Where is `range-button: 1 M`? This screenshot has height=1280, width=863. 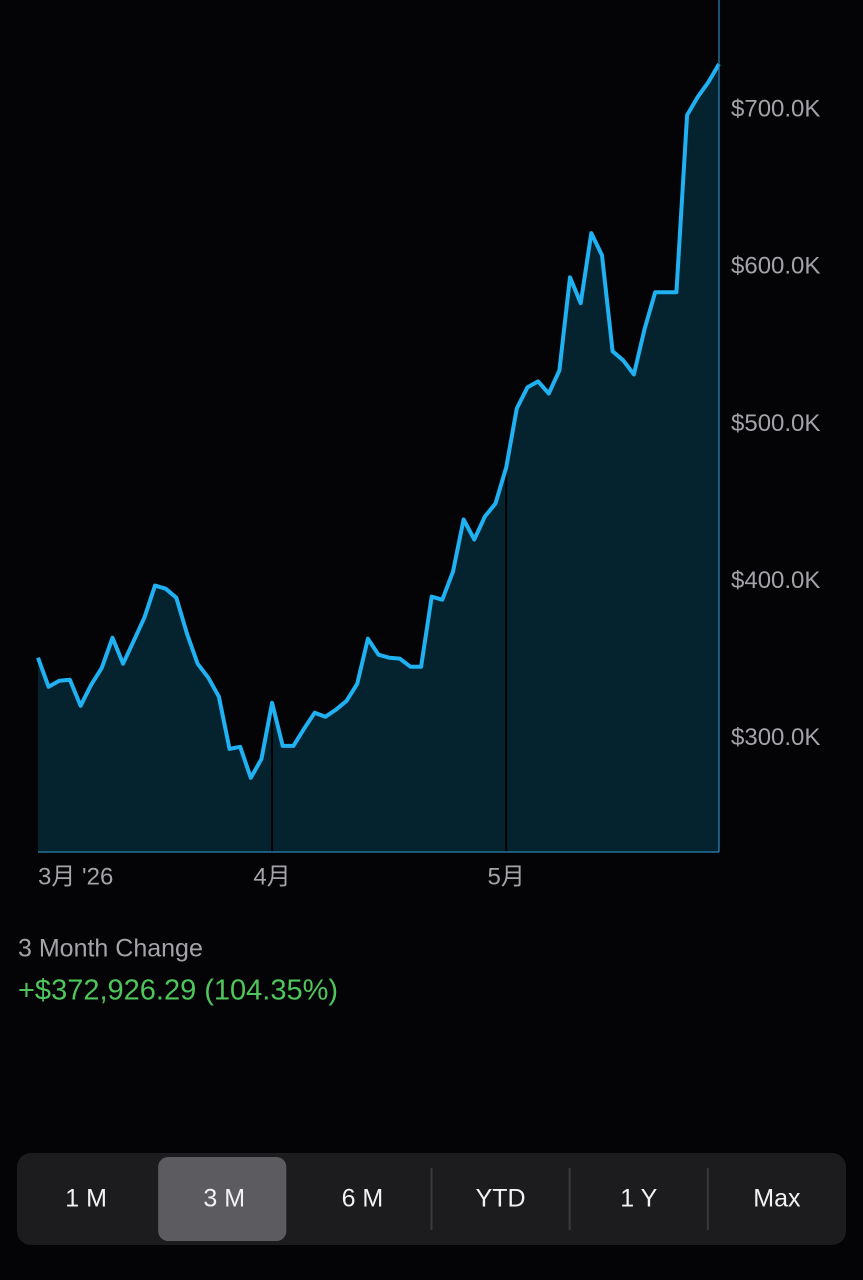
range-button: 1 M is located at coordinates (86, 1199).